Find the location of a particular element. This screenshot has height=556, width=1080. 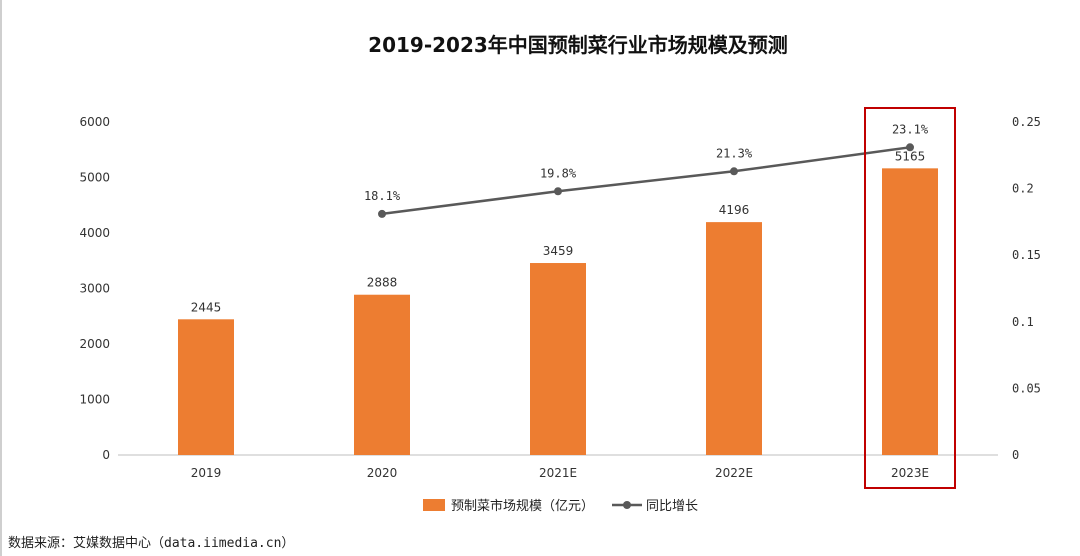

growth-value-label: 23.1% is located at coordinates (910, 129).